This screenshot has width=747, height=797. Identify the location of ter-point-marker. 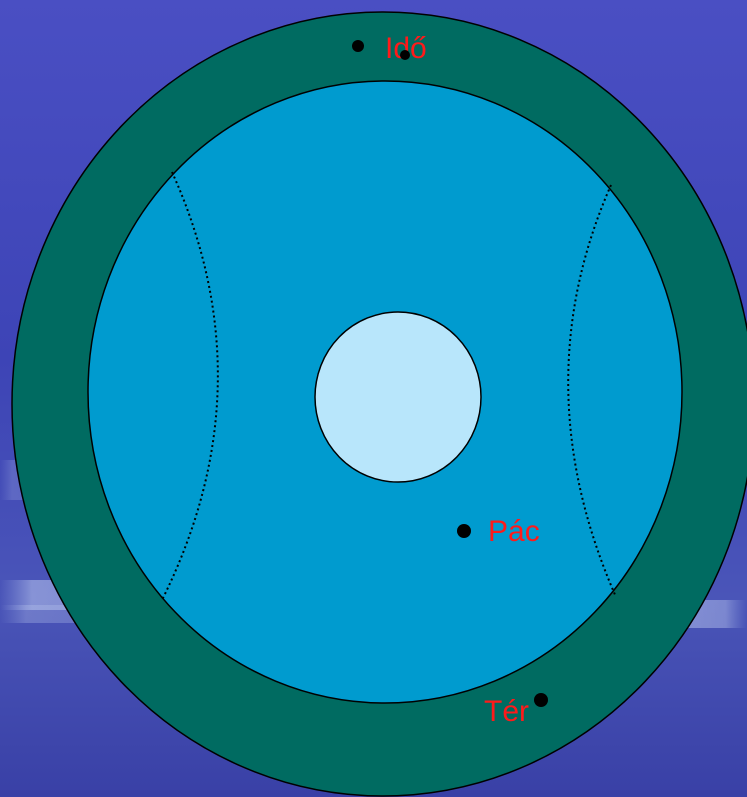
(541, 700).